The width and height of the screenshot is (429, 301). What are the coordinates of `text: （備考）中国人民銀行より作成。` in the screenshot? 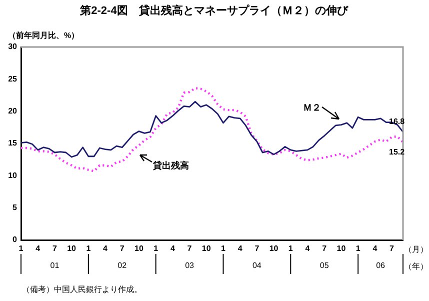 It's located at (82, 289).